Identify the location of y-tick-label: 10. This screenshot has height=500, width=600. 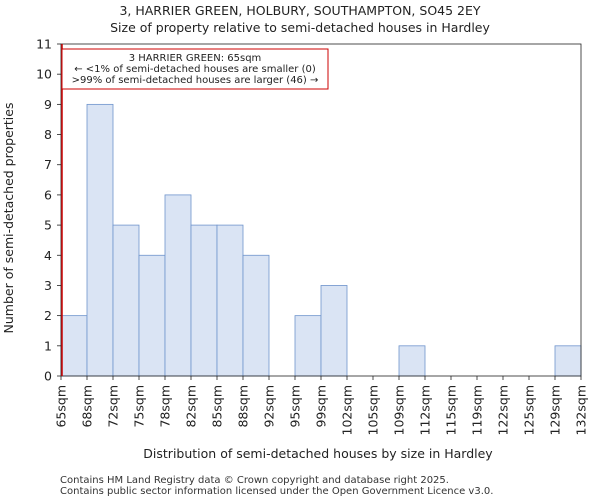
(44, 74).